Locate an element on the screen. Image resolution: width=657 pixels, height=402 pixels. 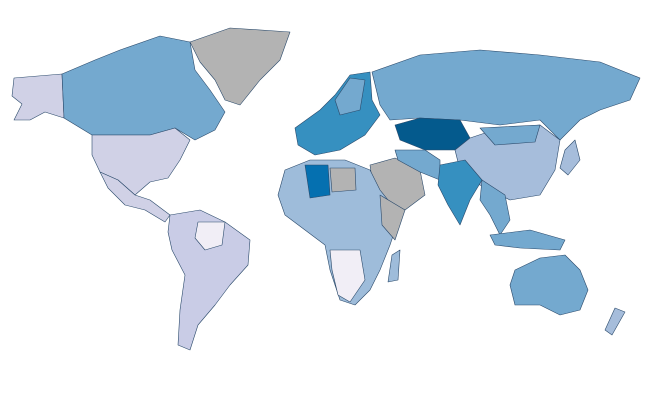
region-mongolia is located at coordinates (510, 135).